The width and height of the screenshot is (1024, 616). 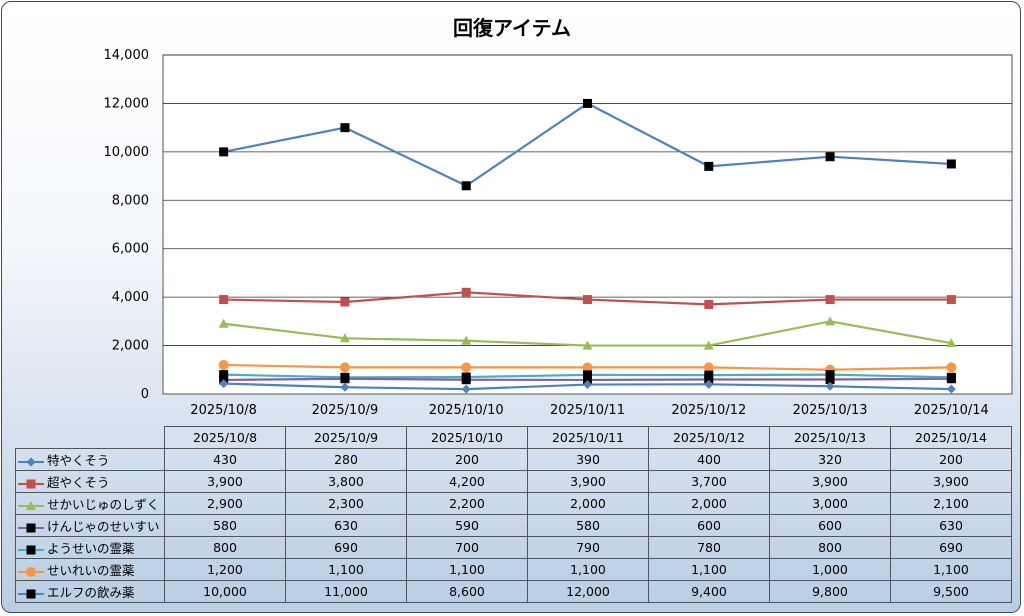 What do you see at coordinates (709, 481) in the screenshot?
I see `table-cell: 3,700` at bounding box center [709, 481].